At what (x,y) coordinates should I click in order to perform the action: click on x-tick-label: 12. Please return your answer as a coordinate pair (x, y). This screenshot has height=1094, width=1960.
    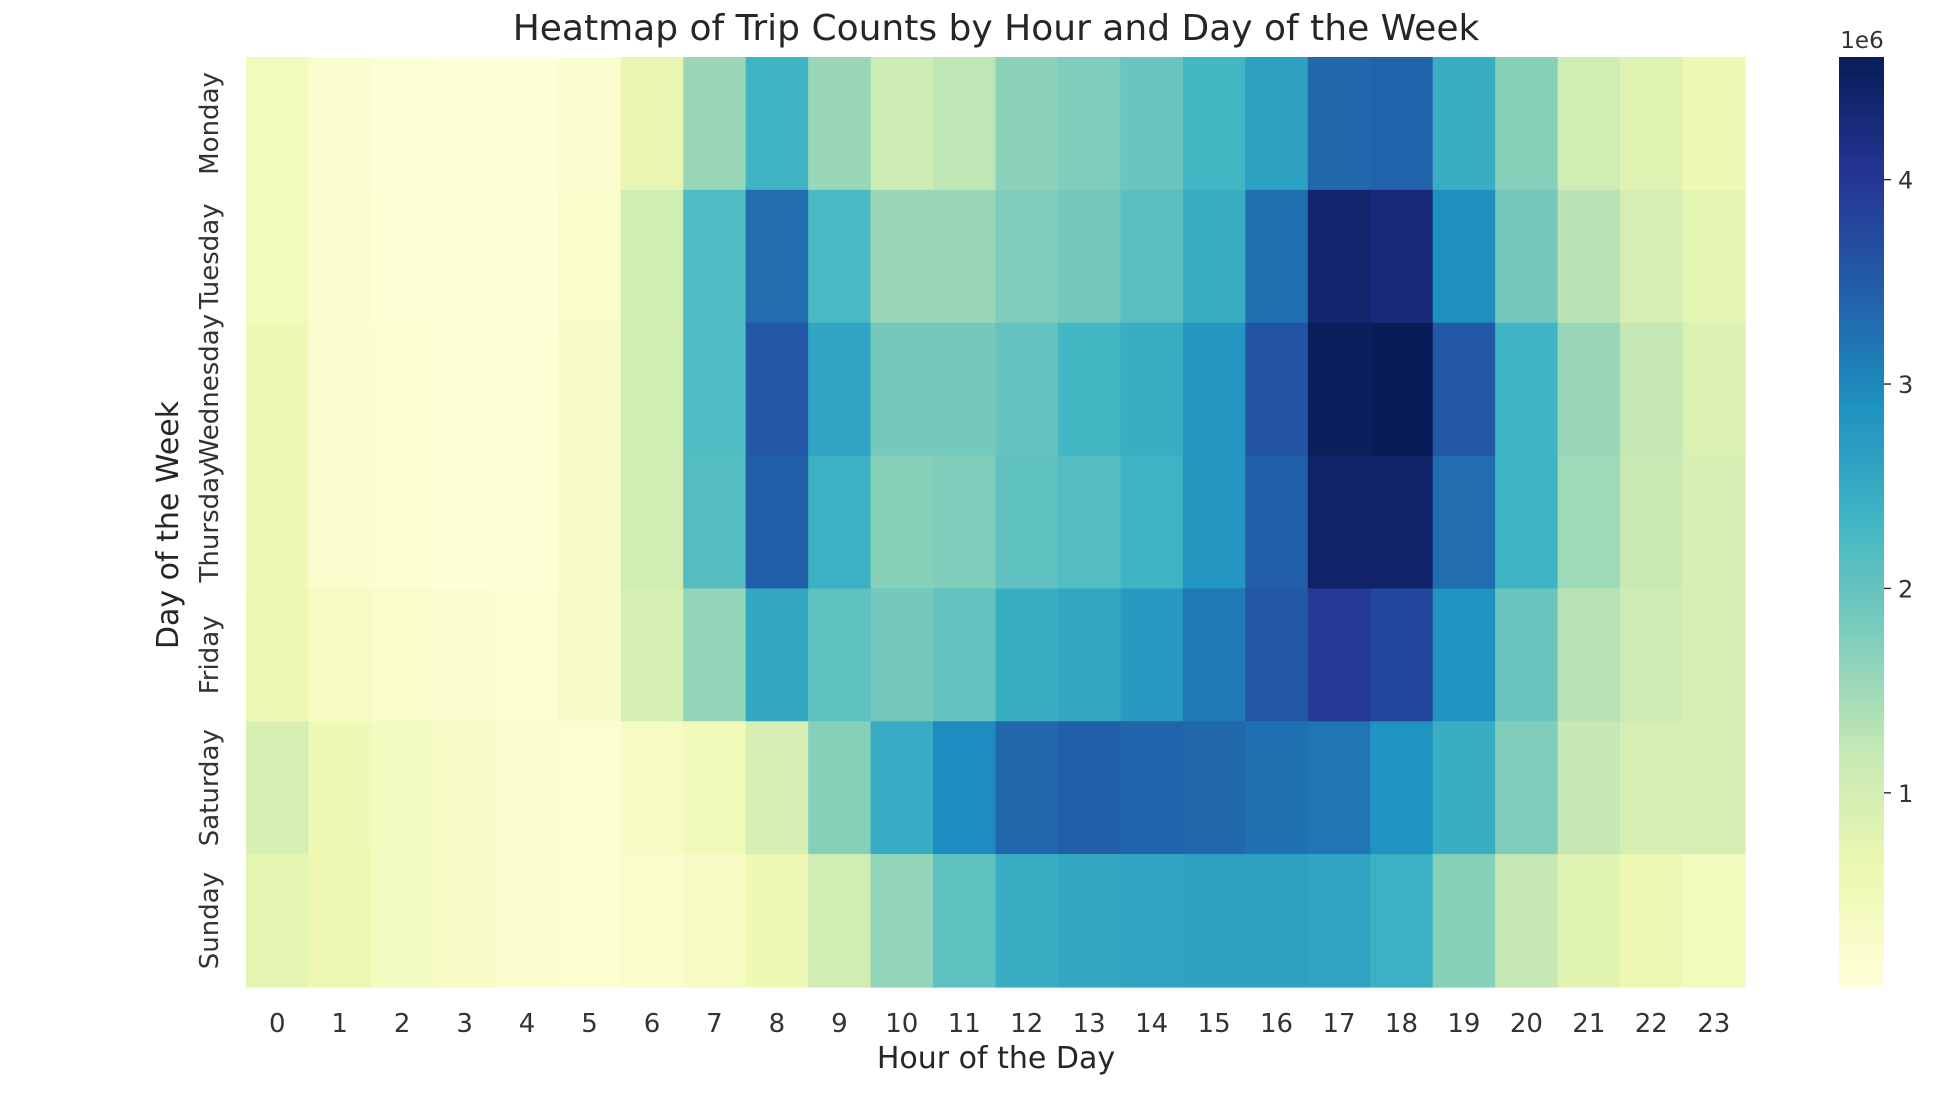
    Looking at the image, I should click on (1026, 1024).